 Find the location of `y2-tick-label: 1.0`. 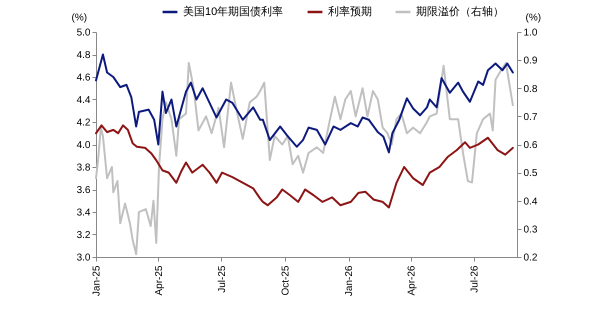

y2-tick-label: 1.0 is located at coordinates (531, 33).